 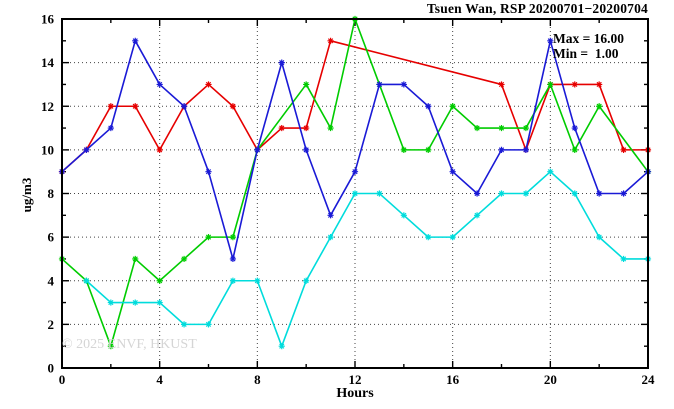 What do you see at coordinates (47, 106) in the screenshot?
I see `y-tick-label: 12` at bounding box center [47, 106].